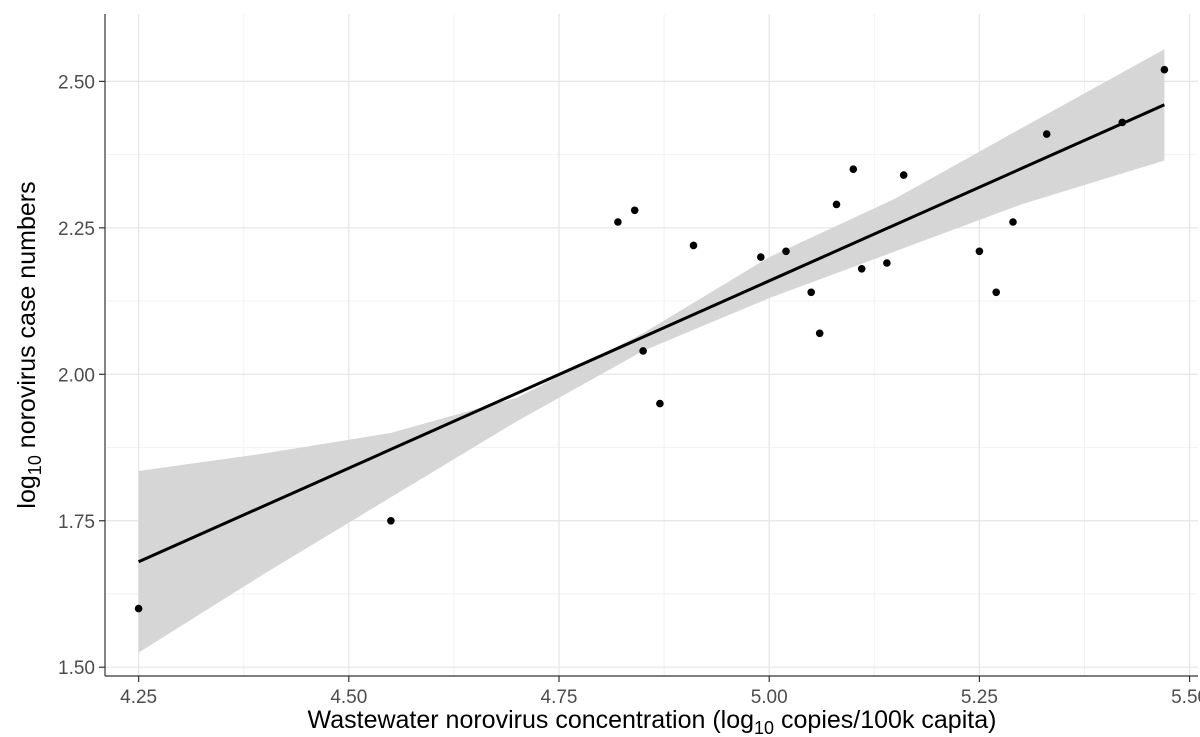  Describe the element at coordinates (1185, 697) in the screenshot. I see `x-tick-label: 5.50` at that location.